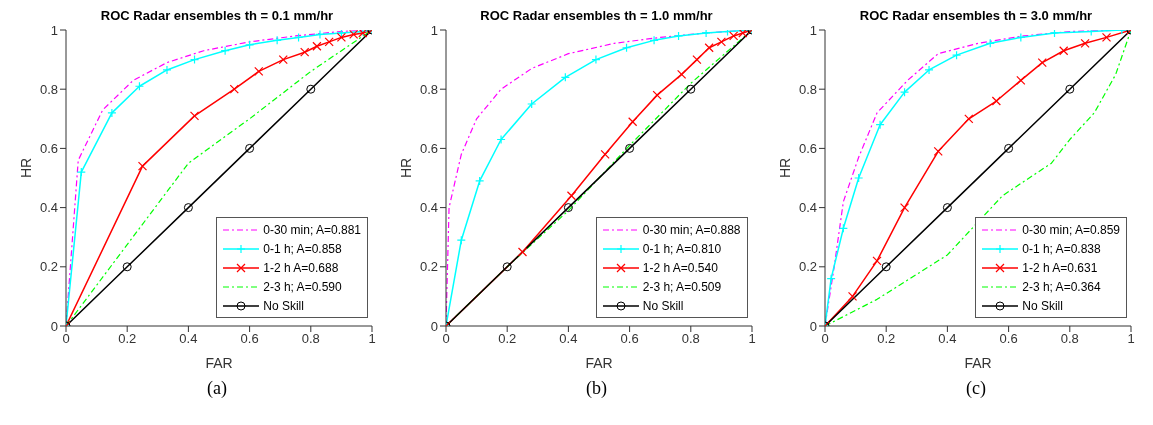  What do you see at coordinates (596, 388) in the screenshot?
I see `text: (b)` at bounding box center [596, 388].